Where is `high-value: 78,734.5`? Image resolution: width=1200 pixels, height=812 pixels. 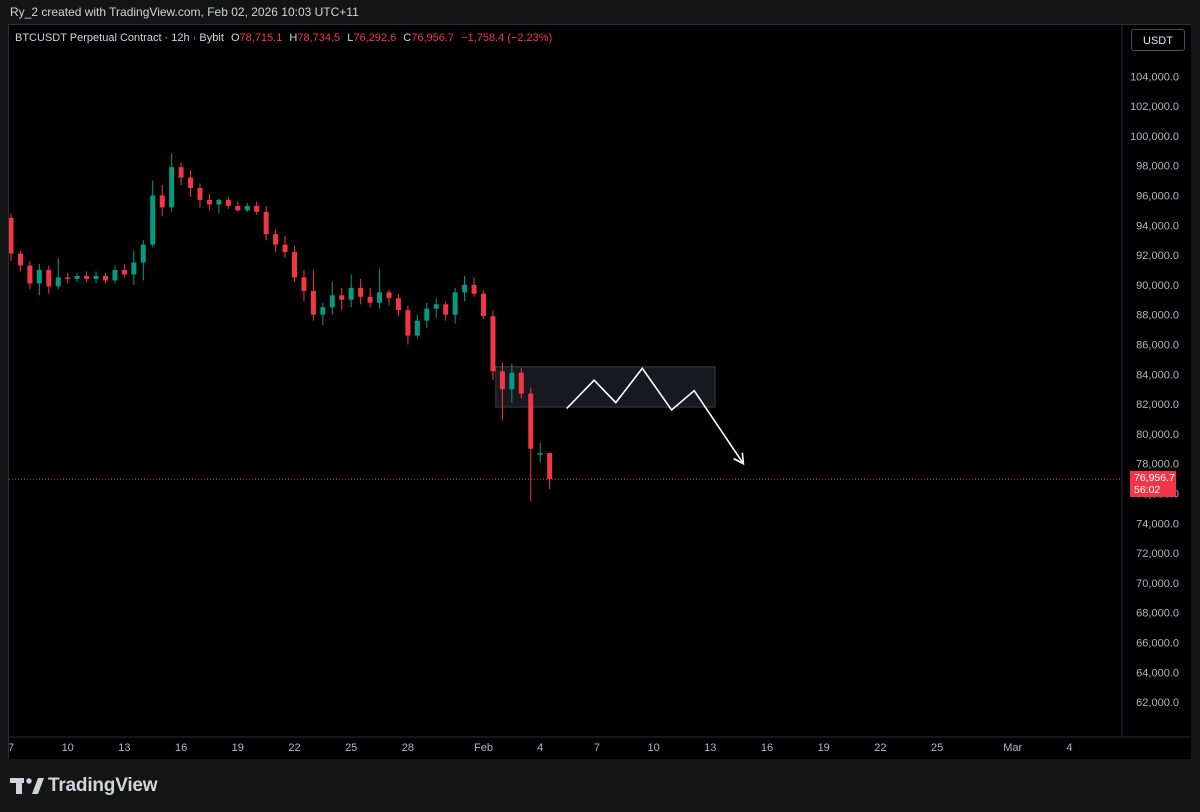
high-value: 78,734.5 is located at coordinates (319, 38).